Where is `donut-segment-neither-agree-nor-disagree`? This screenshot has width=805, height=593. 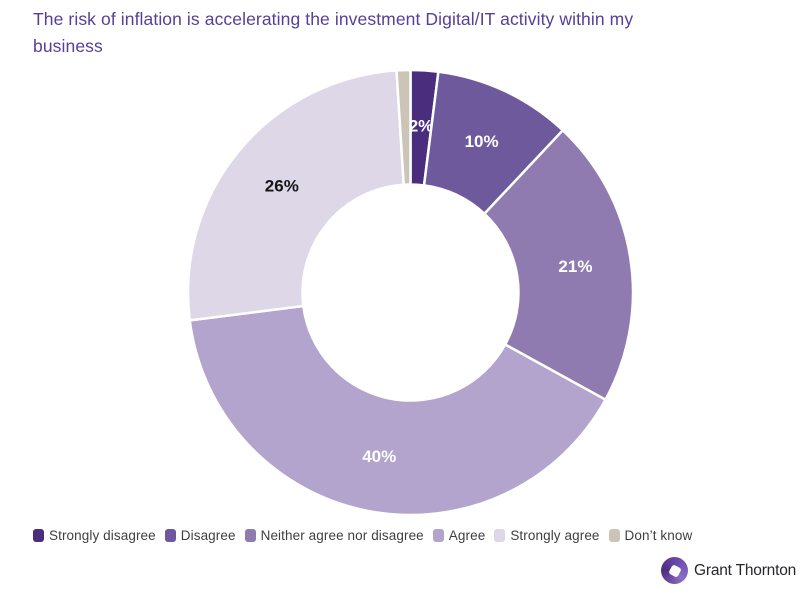 donut-segment-neither-agree-nor-disagree is located at coordinates (559, 265).